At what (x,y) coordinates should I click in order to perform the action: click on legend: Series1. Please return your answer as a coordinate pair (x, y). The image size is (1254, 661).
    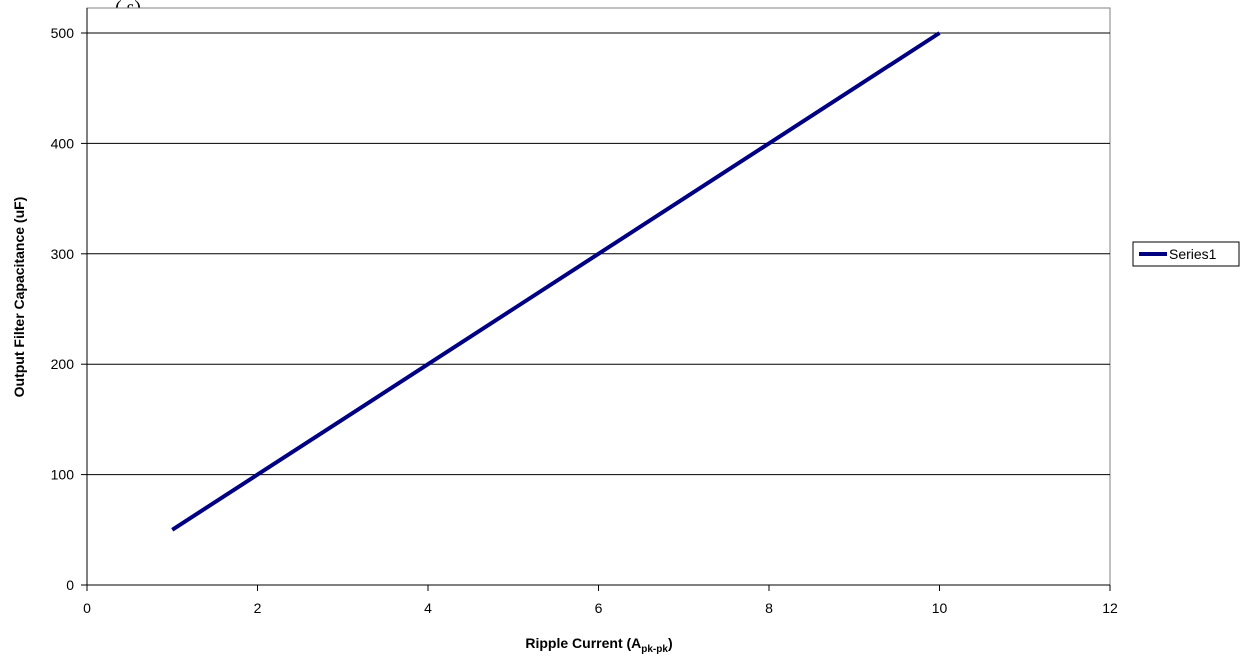
    Looking at the image, I should click on (1186, 254).